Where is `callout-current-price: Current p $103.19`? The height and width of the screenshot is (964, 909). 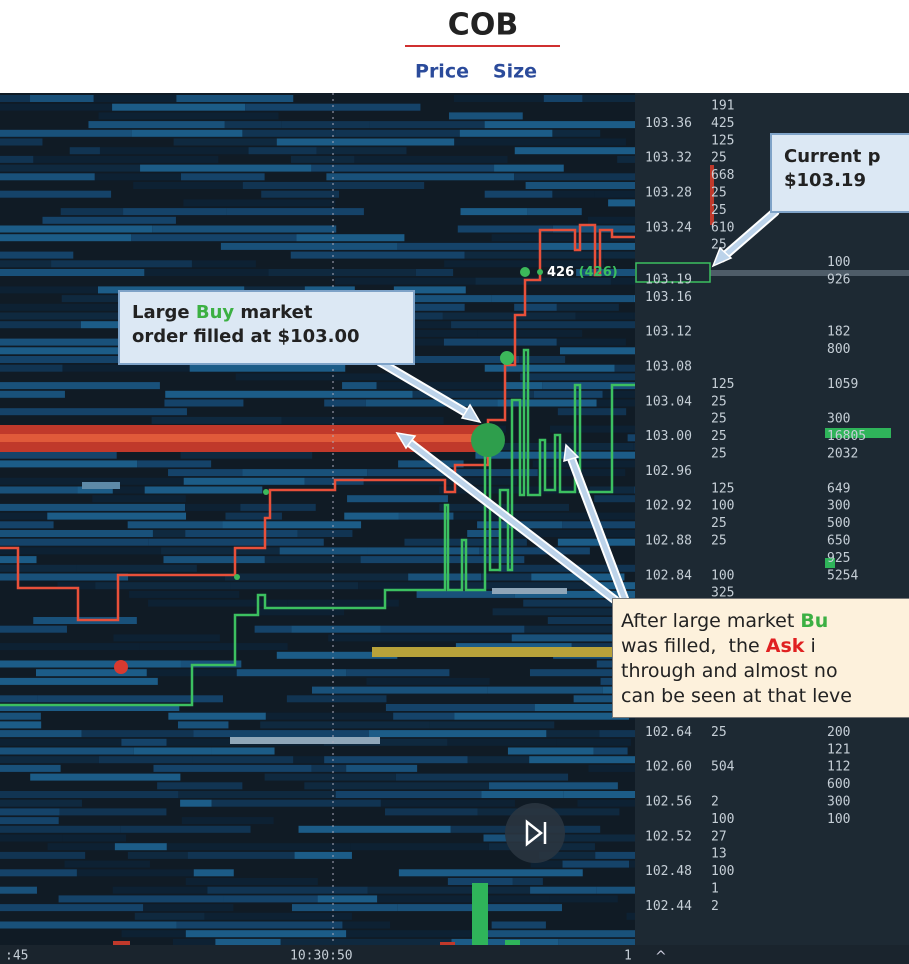 callout-current-price: Current p $103.19 is located at coordinates (839, 173).